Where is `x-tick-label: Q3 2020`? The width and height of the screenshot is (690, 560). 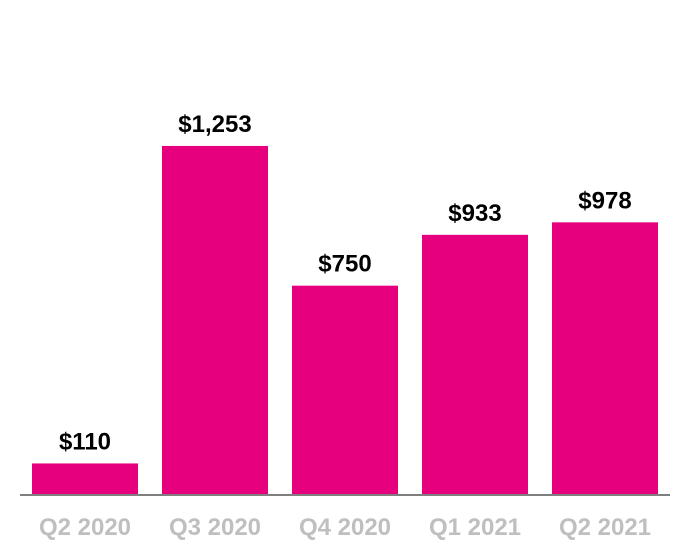
x-tick-label: Q3 2020 is located at coordinates (215, 527).